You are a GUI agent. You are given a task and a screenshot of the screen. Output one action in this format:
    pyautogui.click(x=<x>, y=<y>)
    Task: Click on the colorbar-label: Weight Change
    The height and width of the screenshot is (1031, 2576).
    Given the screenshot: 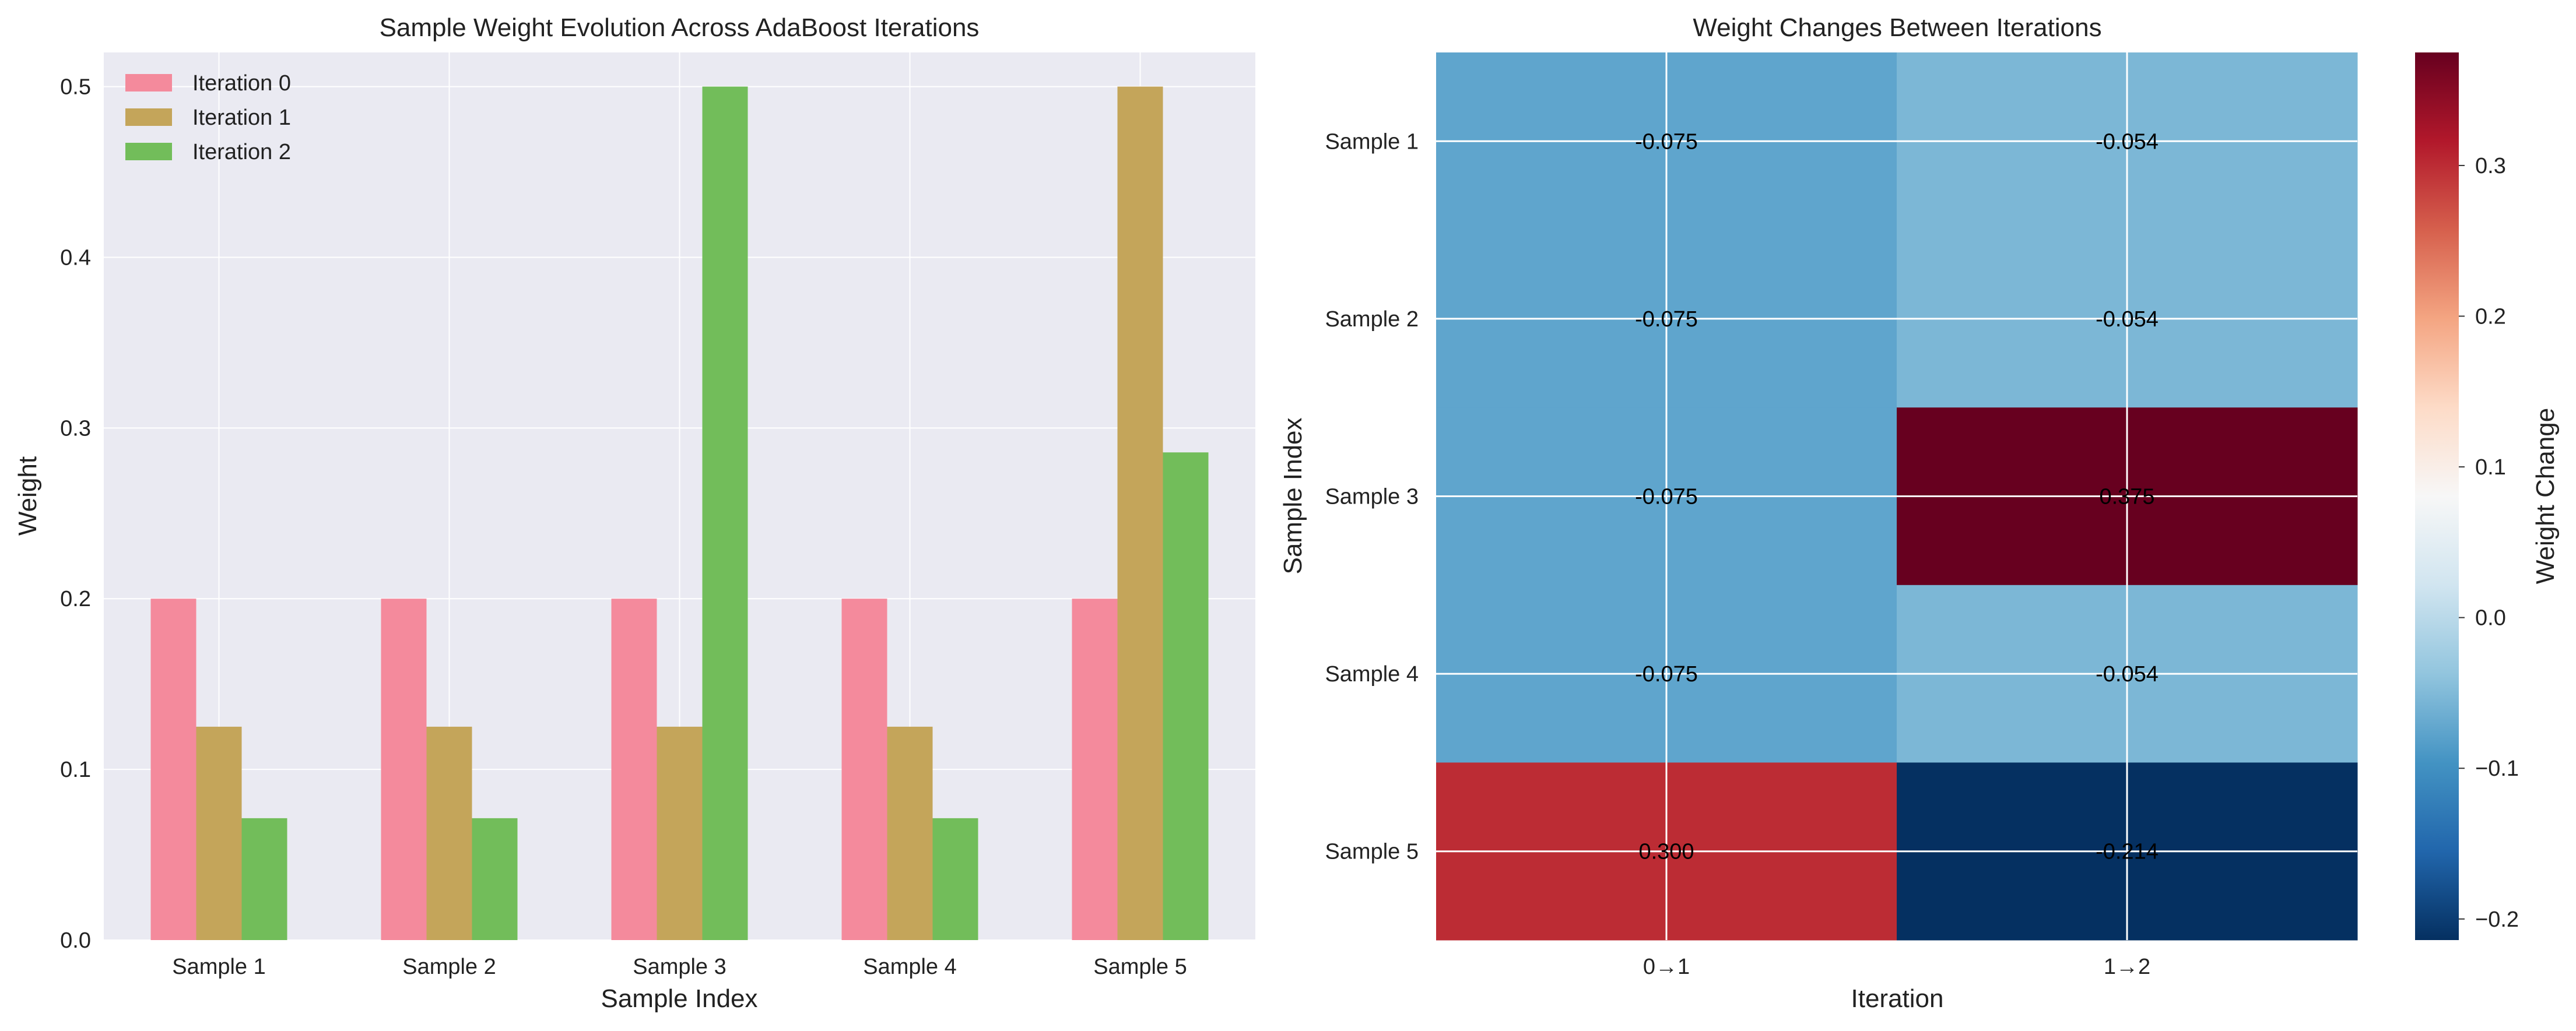 What is the action you would take?
    pyautogui.click(x=2545, y=496)
    